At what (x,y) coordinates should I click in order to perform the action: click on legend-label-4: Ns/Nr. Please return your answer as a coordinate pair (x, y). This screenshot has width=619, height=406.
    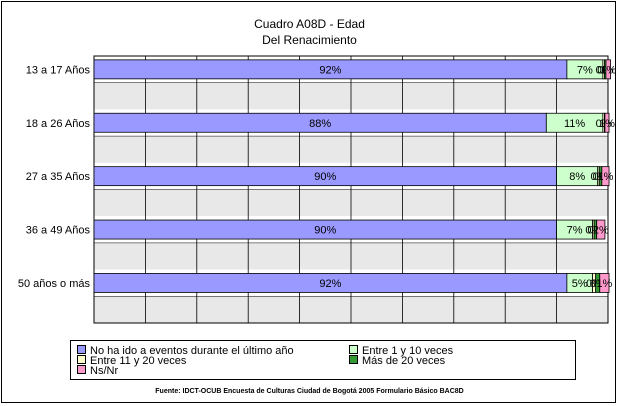
    Looking at the image, I should click on (104, 371).